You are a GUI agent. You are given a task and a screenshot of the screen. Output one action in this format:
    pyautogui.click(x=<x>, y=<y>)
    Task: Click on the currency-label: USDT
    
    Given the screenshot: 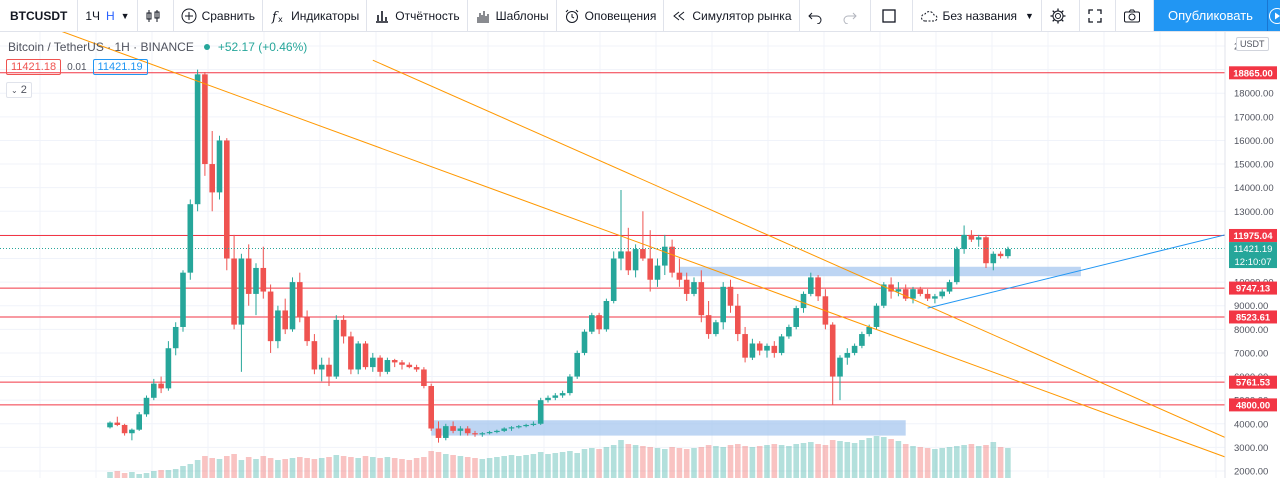 What is the action you would take?
    pyautogui.click(x=1252, y=44)
    